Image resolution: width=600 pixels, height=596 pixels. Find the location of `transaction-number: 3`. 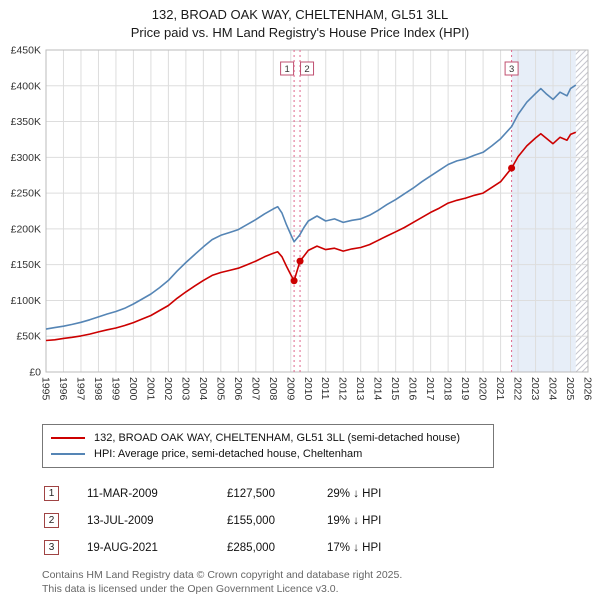

transaction-number: 3 is located at coordinates (51, 547).